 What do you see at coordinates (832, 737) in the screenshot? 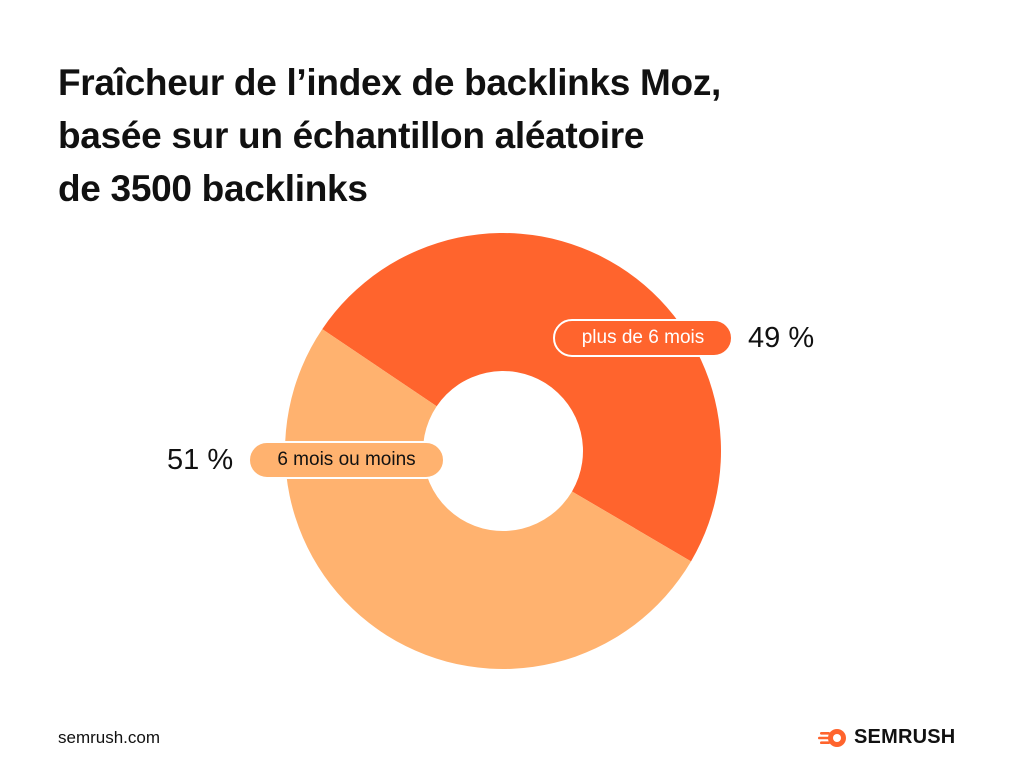
I see `semrush-flame-icon` at bounding box center [832, 737].